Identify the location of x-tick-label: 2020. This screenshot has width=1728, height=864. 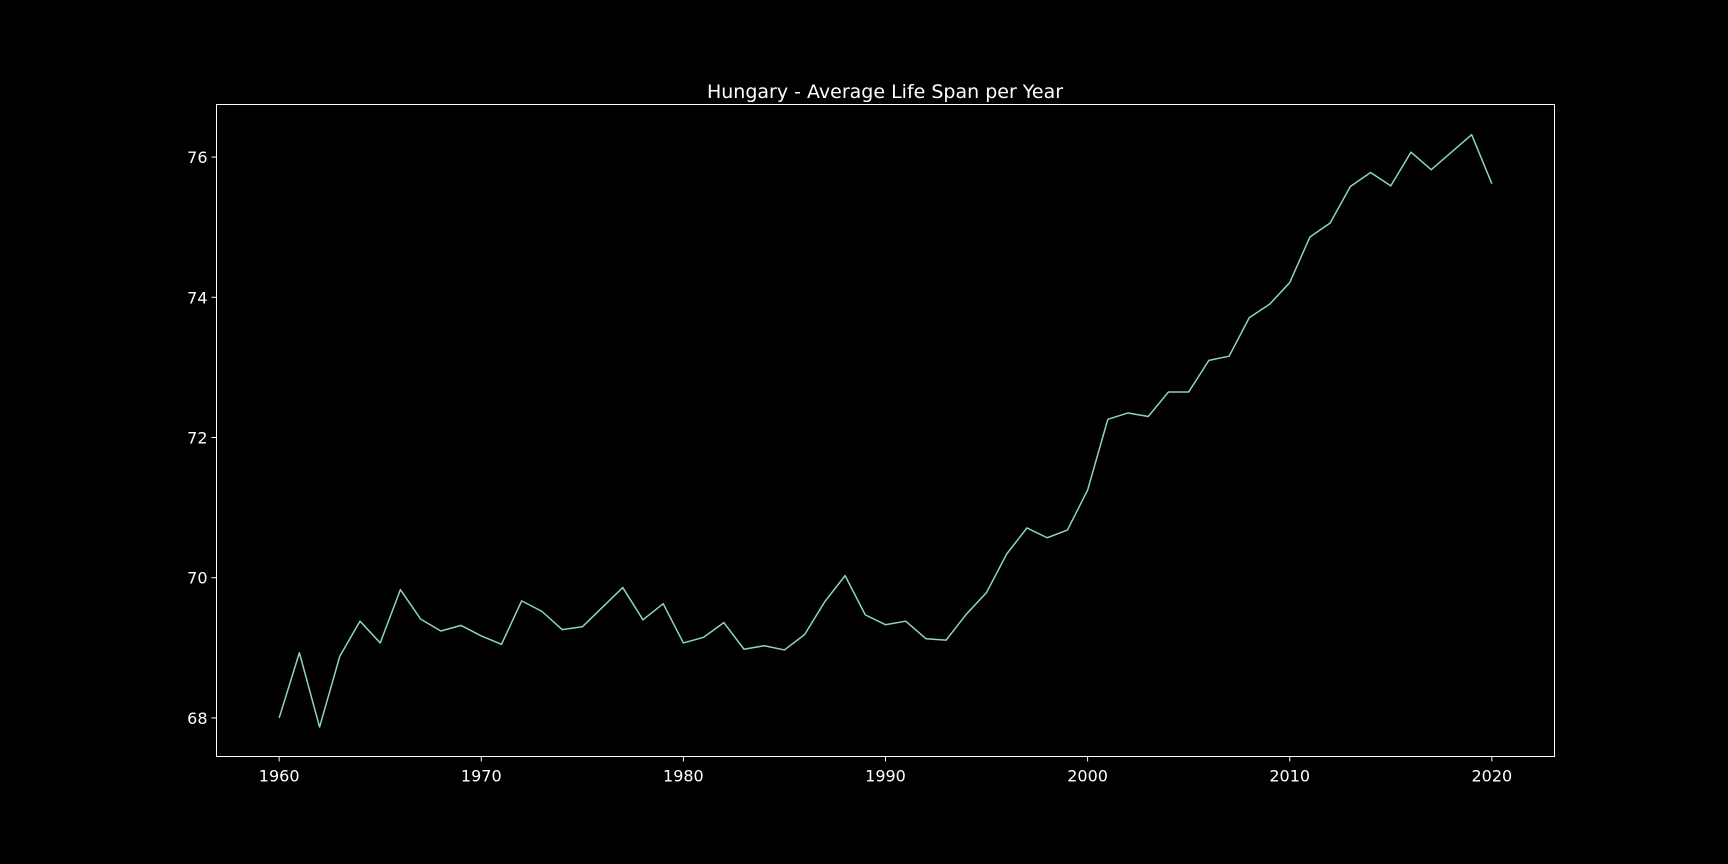
(1491, 776).